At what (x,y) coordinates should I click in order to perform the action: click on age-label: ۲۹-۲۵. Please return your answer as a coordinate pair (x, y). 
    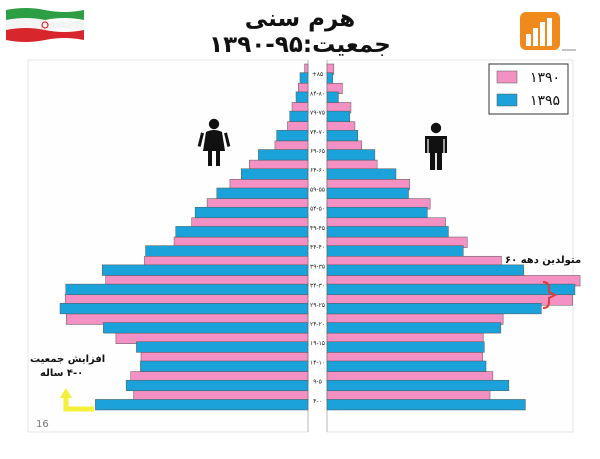
    Looking at the image, I should click on (317, 305).